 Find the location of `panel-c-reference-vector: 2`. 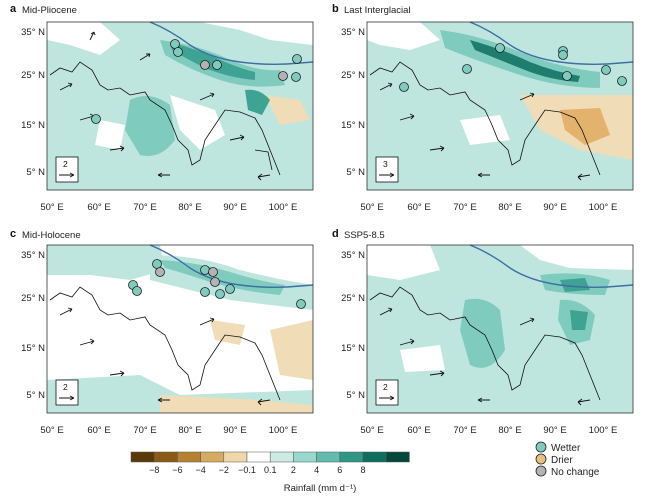

panel-c-reference-vector: 2 is located at coordinates (67, 392).